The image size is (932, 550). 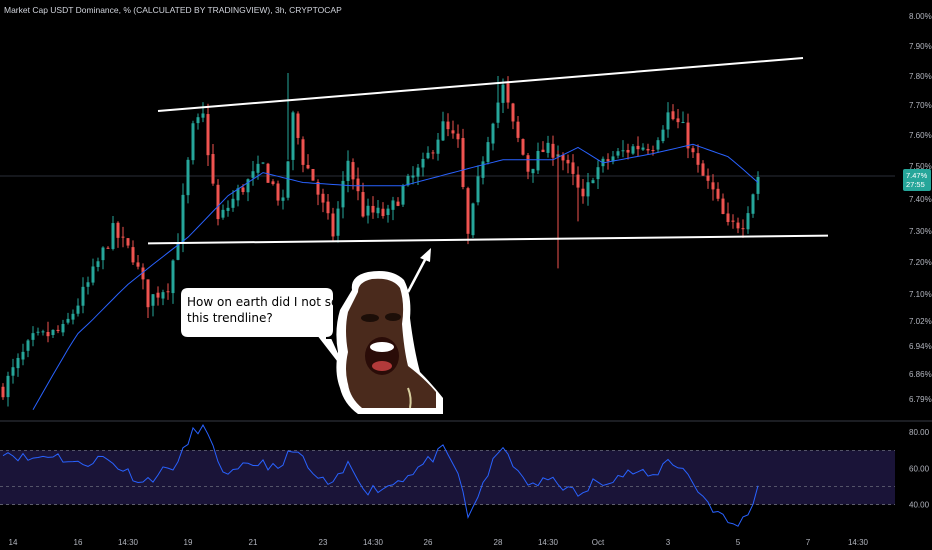 I want to click on rsi-axis: 80.00 60.00 40.00, so click(x=919, y=468).